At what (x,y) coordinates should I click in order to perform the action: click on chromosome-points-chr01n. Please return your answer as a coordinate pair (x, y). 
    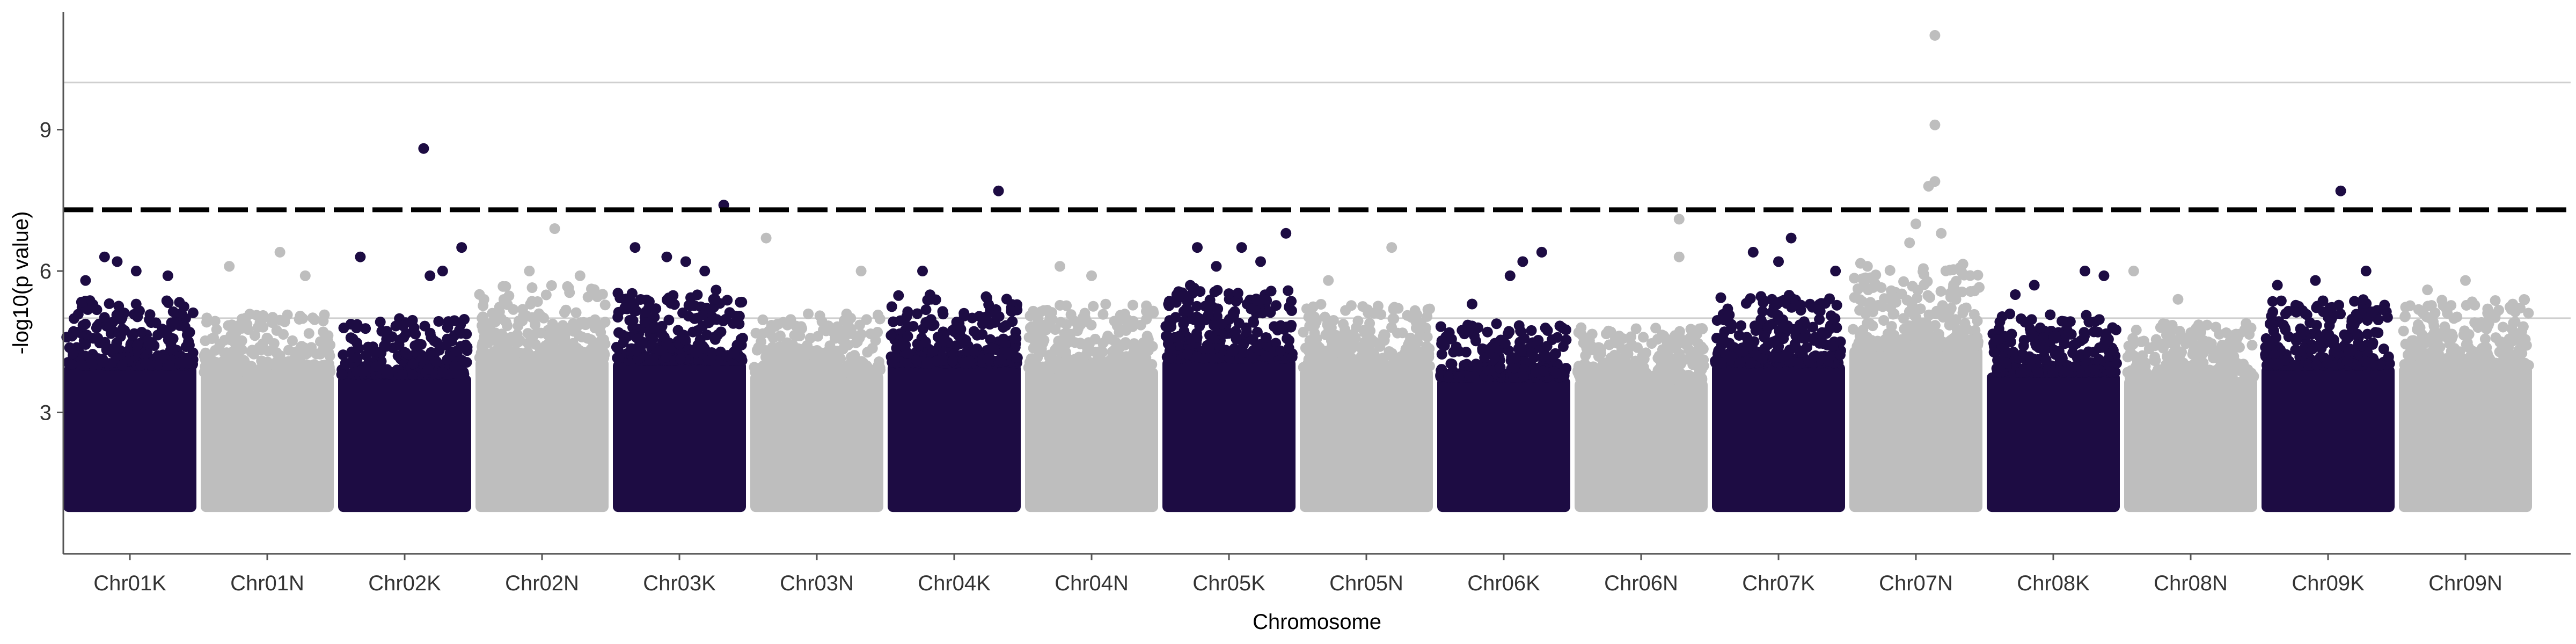
    Looking at the image, I should click on (267, 379).